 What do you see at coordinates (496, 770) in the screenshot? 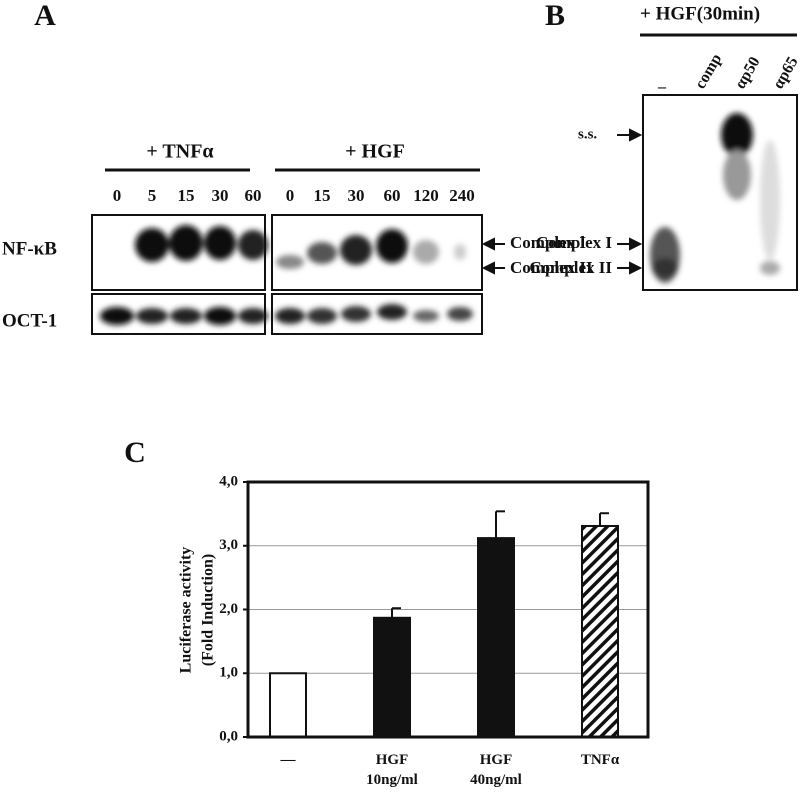
I see `x-tick-label: HGF 40ng/ml` at bounding box center [496, 770].